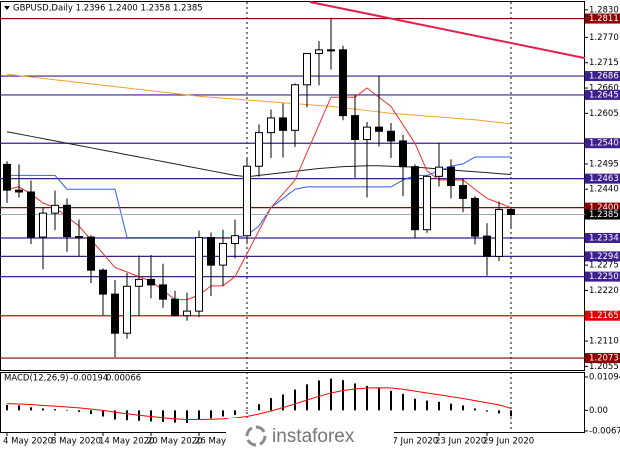 Image resolution: width=620 pixels, height=450 pixels. What do you see at coordinates (604, 377) in the screenshot?
I see `macd-y-tick-label: 0.01094` at bounding box center [604, 377].